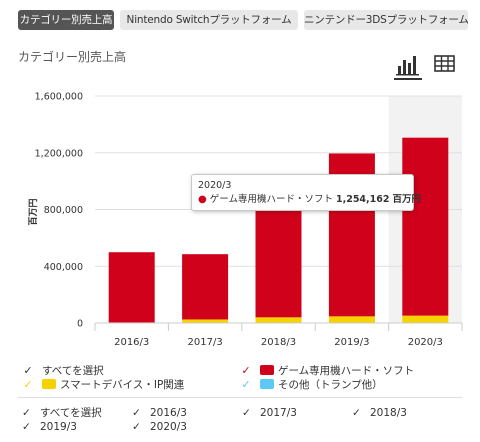  I want to click on divider, so click(240, 397).